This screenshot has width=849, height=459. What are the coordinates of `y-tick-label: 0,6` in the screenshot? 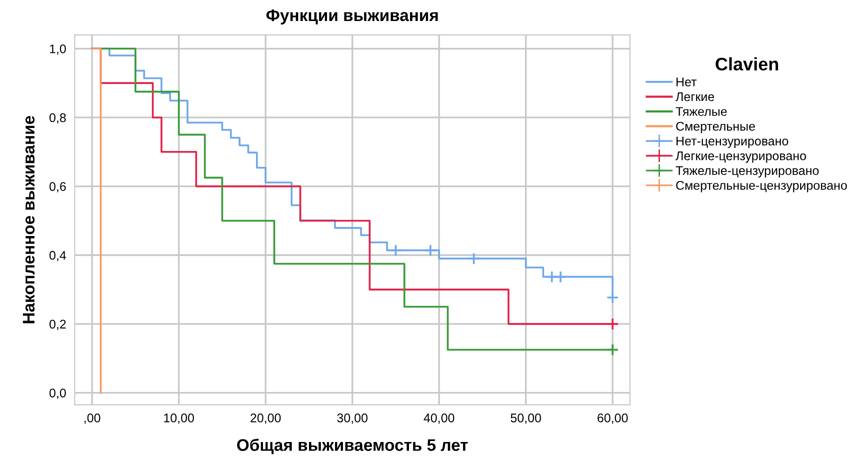 It's located at (57, 187).